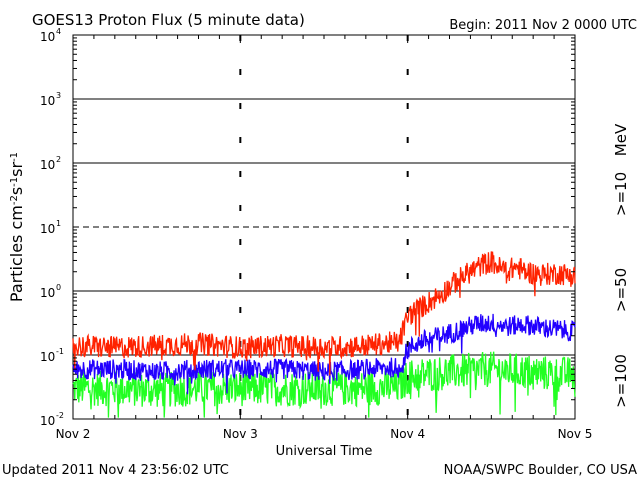 The height and width of the screenshot is (480, 640). What do you see at coordinates (58, 223) in the screenshot?
I see `y-tick-exponent: 1` at bounding box center [58, 223].